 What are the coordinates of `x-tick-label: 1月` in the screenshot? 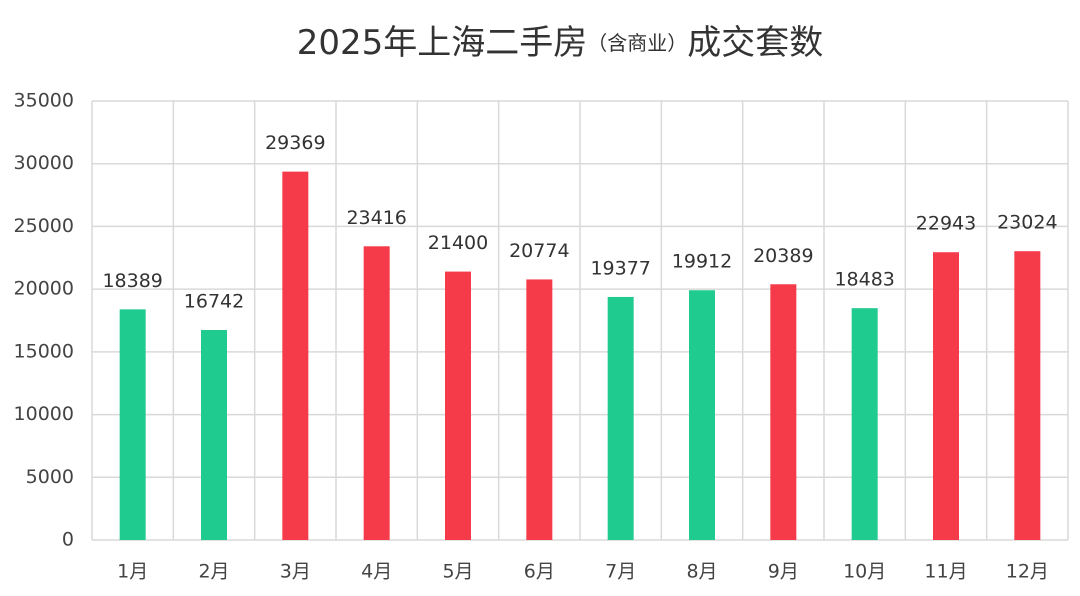 It's located at (132, 572).